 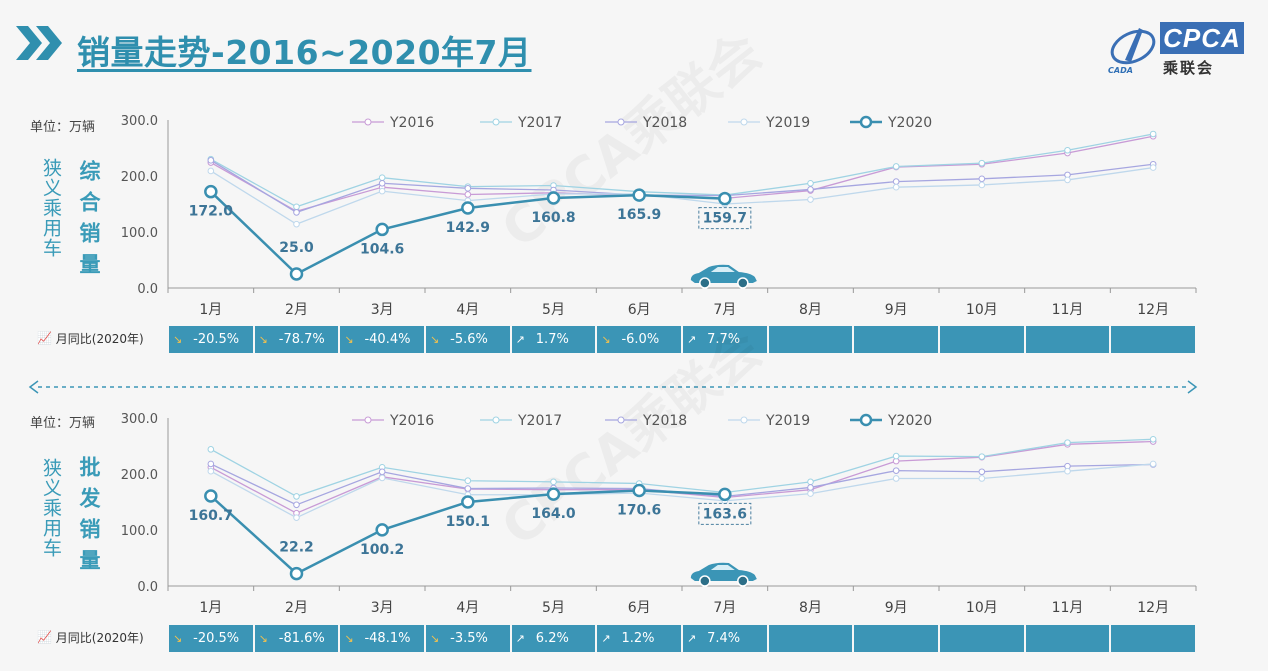 I want to click on yoy-value: 1.7%, so click(x=550, y=339).